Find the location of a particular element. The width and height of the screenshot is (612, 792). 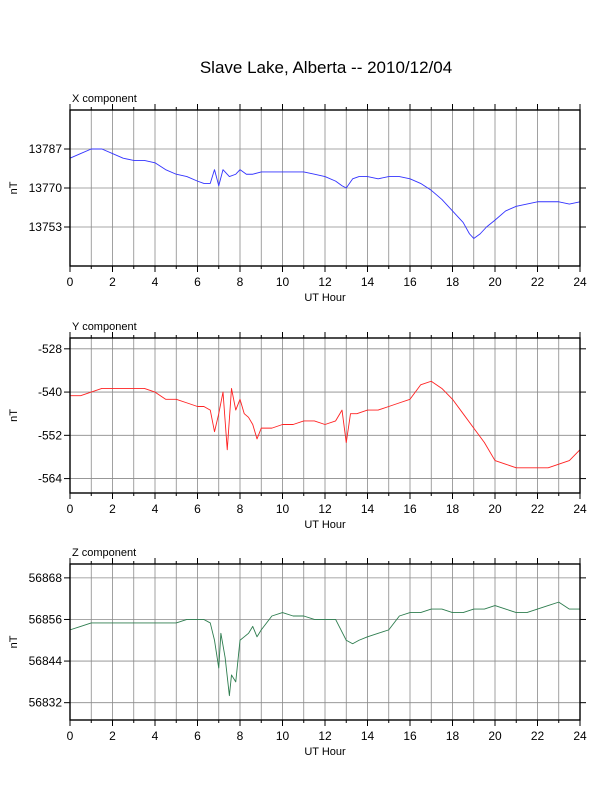

y-tick-label: 56844 is located at coordinates (46, 661).